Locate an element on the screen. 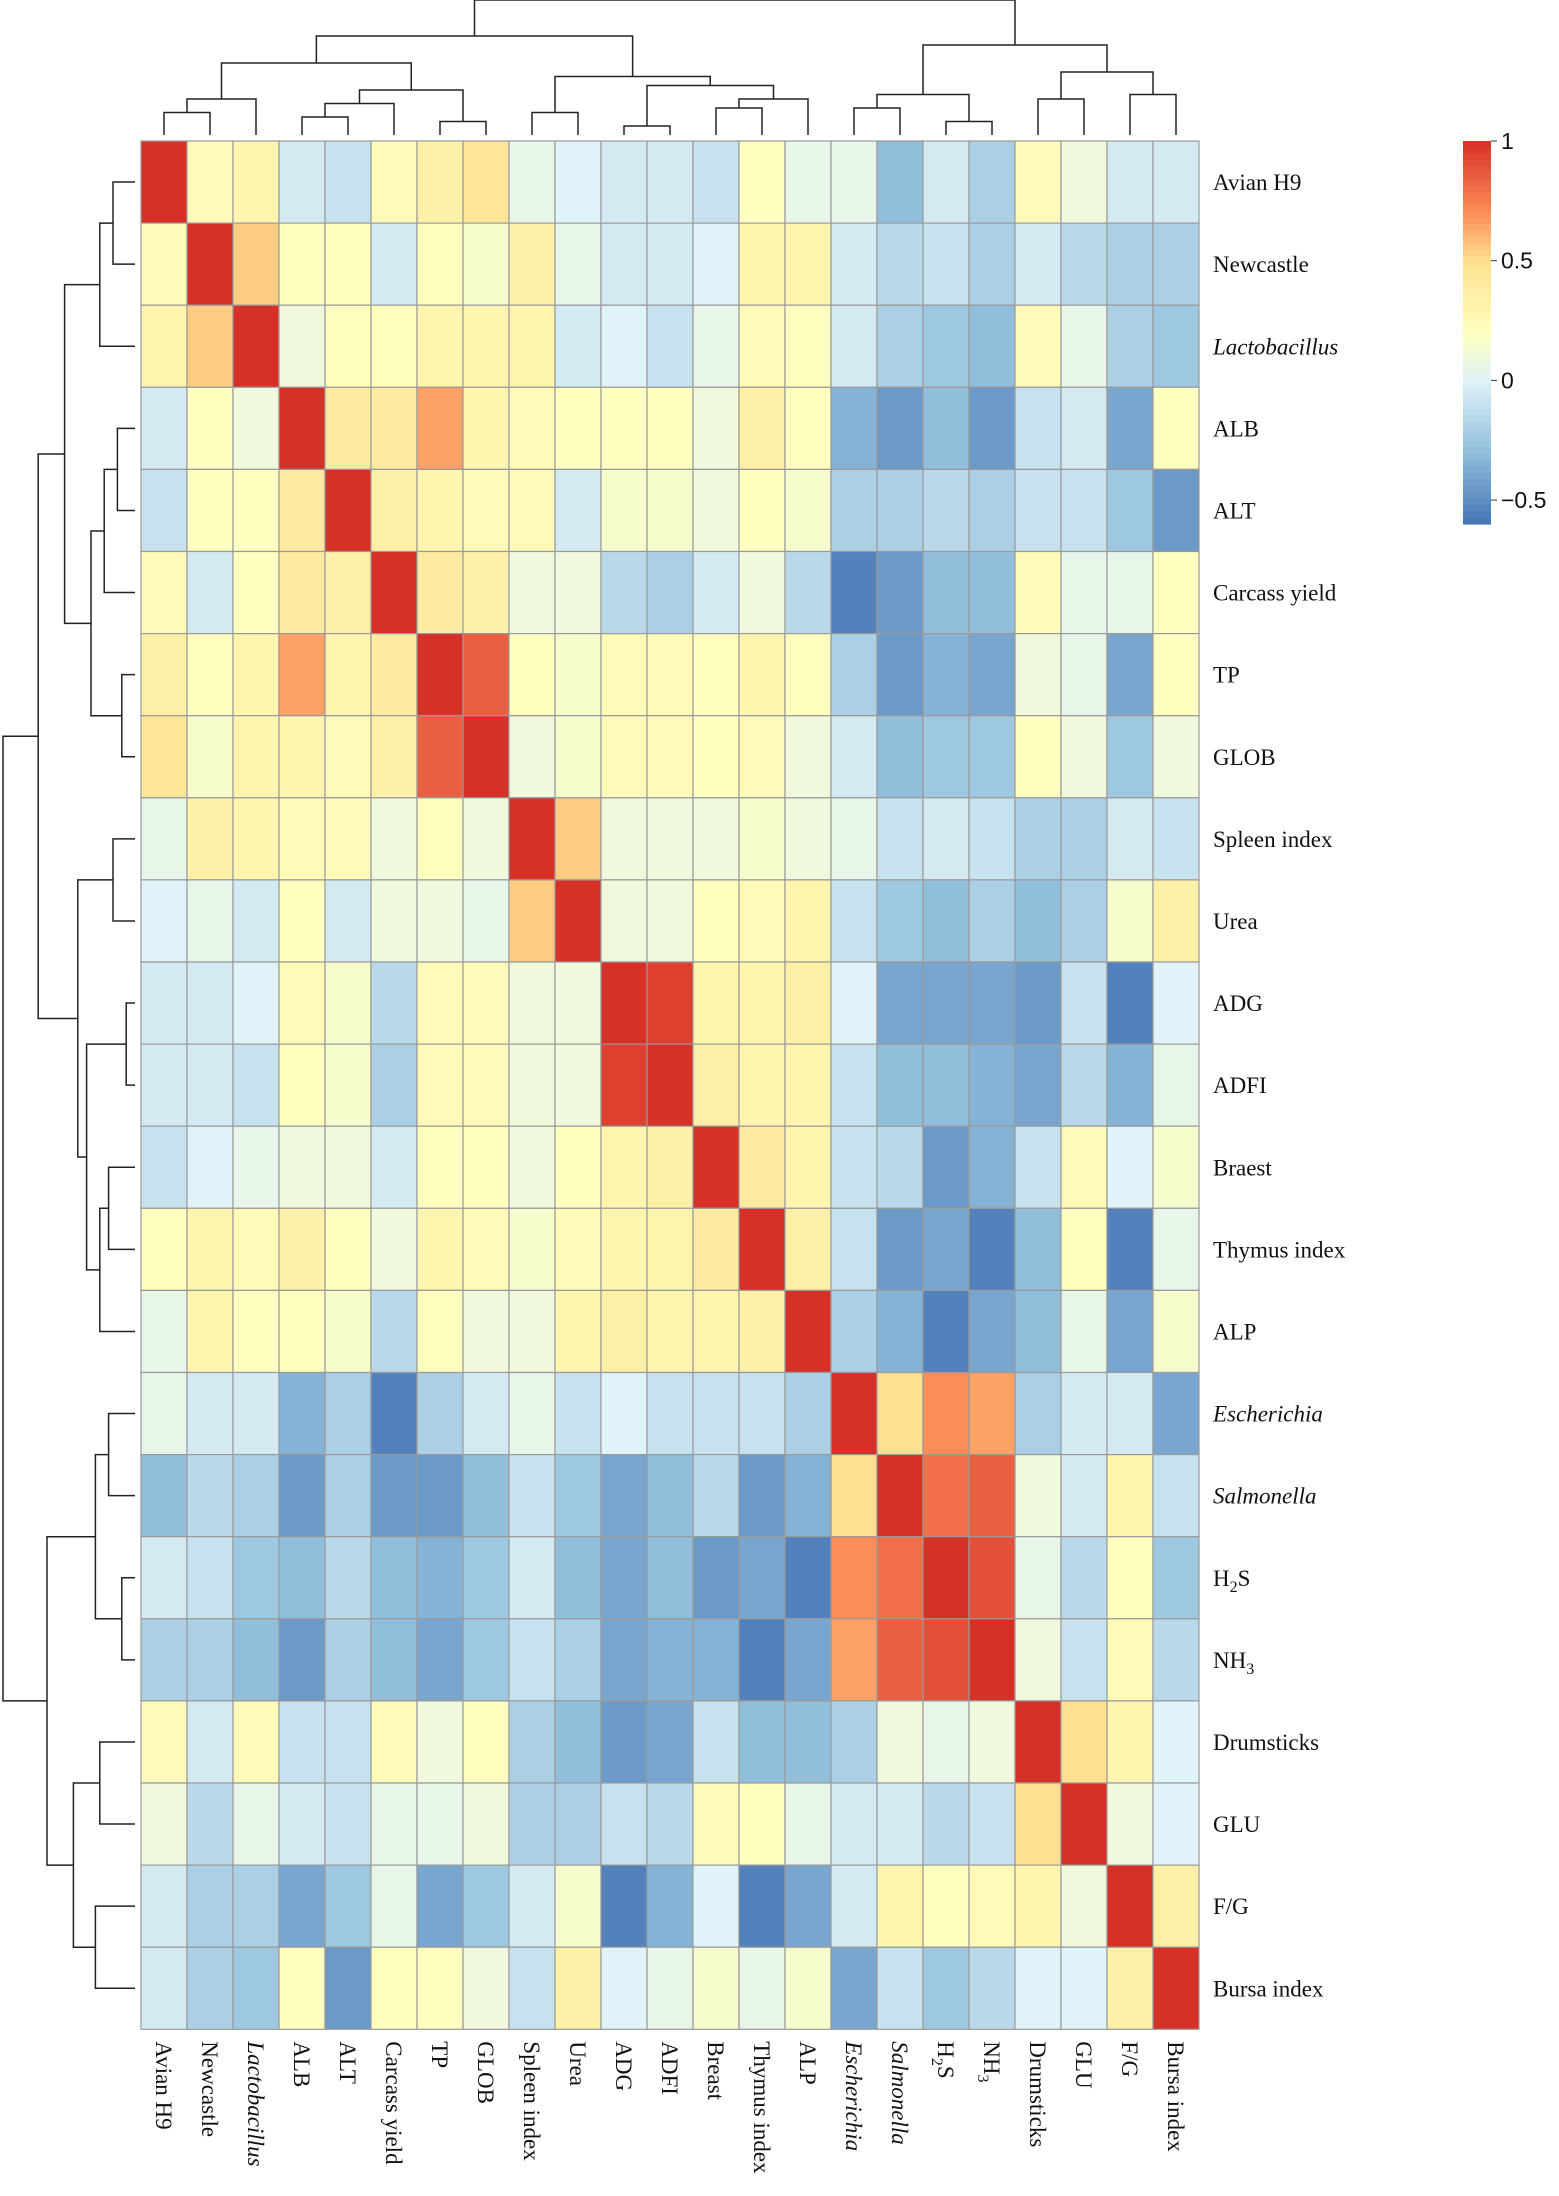  column-label: Escherichia is located at coordinates (853, 2095).